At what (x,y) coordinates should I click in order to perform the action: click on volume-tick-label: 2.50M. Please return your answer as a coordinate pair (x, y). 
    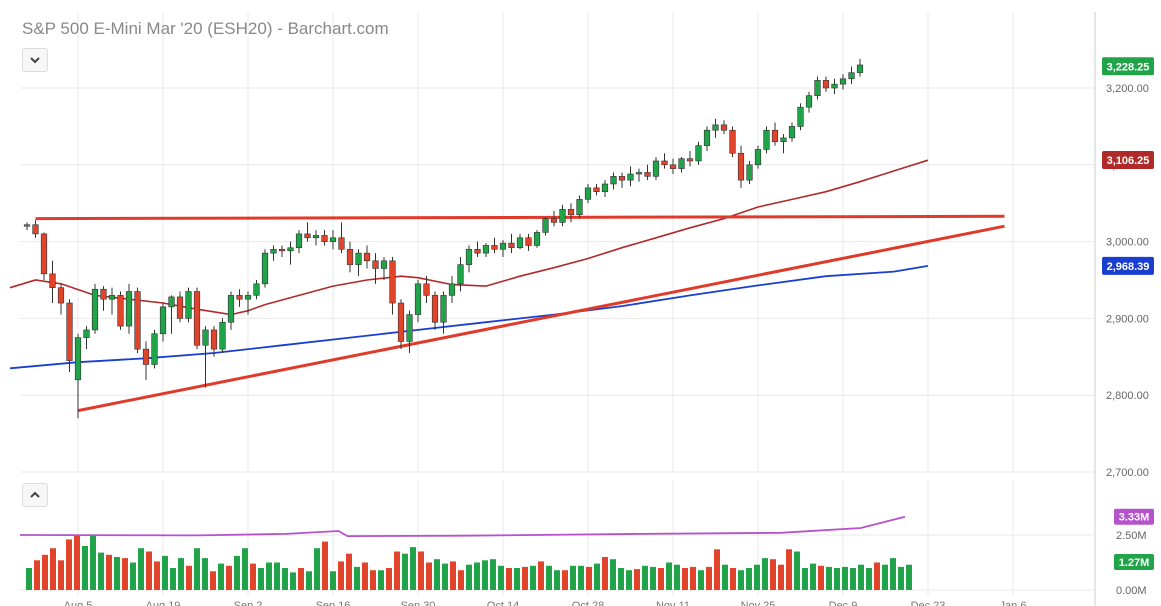
    Looking at the image, I should click on (1131, 536).